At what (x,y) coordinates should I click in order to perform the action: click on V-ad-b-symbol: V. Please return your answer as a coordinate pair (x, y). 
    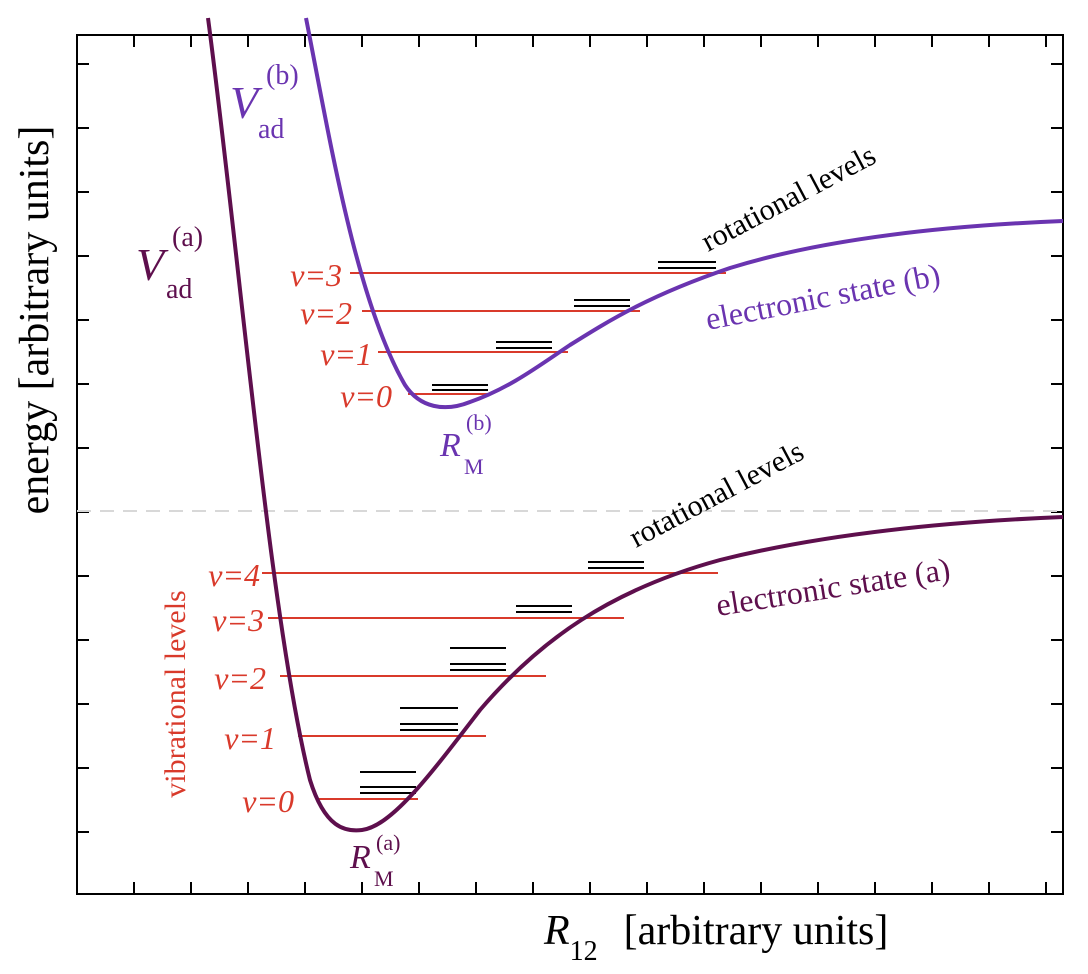
    Looking at the image, I should click on (246, 102).